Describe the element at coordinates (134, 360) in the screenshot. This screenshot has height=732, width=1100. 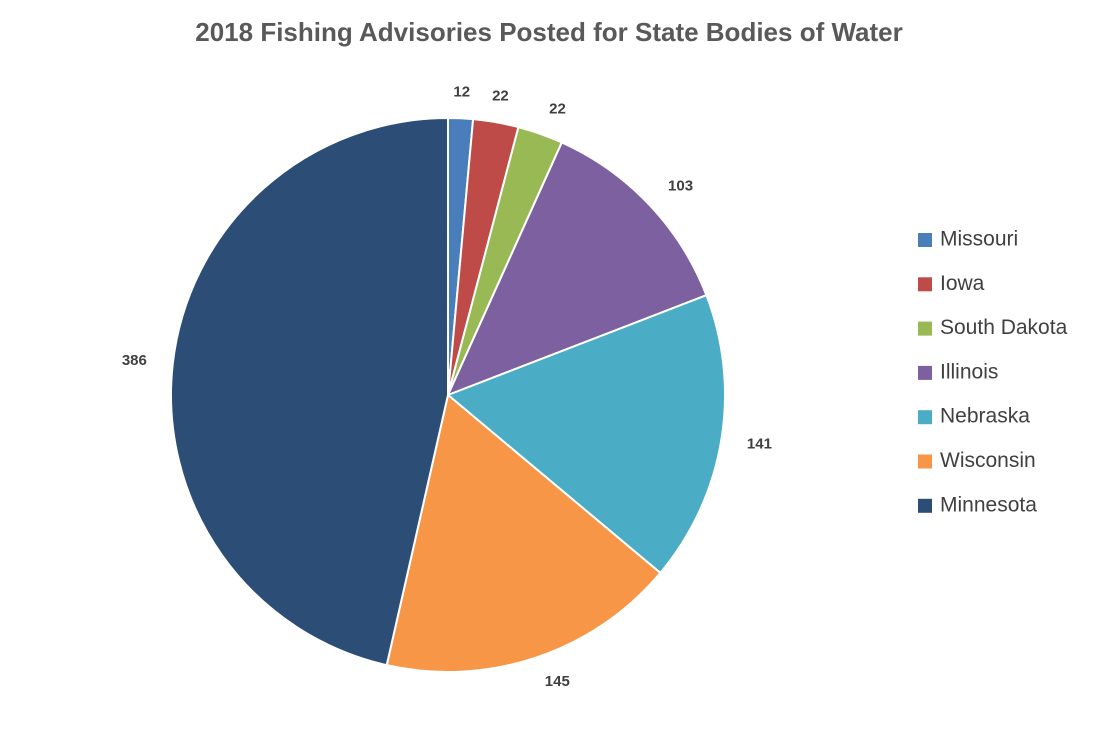
I see `data-label: 386` at that location.